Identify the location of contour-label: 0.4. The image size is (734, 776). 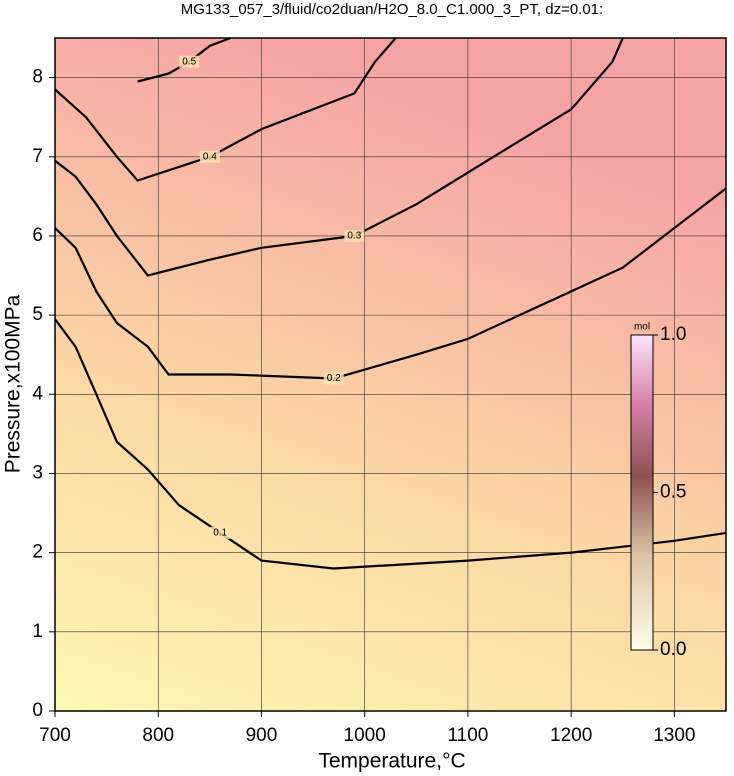
(210, 156).